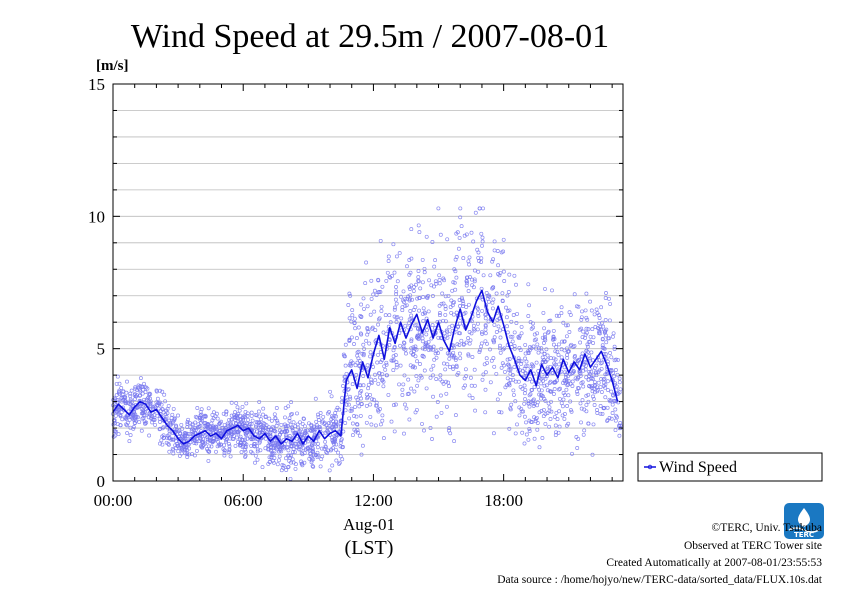 Image resolution: width=842 pixels, height=595 pixels. Describe the element at coordinates (753, 546) in the screenshot. I see `footer-observed: Observed at TERC Tower site` at that location.